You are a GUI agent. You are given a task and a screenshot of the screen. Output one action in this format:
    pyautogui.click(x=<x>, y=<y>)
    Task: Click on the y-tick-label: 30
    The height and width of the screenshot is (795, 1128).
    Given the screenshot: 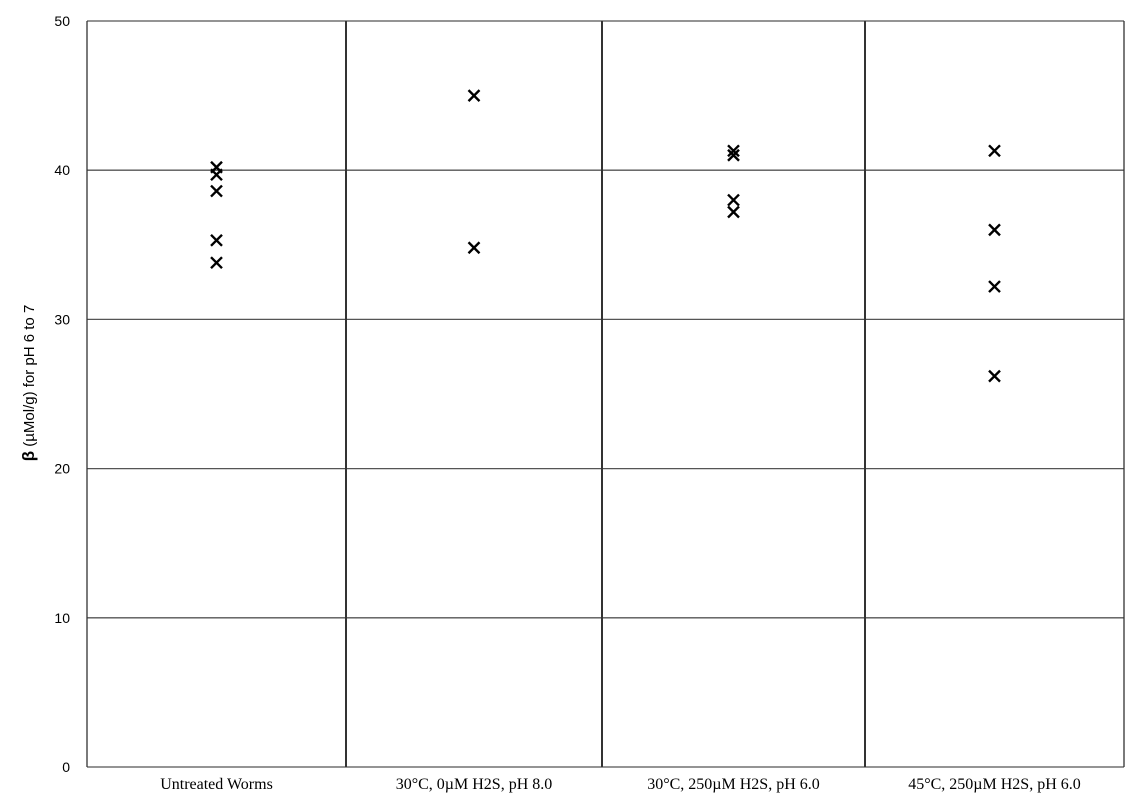 What is the action you would take?
    pyautogui.click(x=62, y=319)
    